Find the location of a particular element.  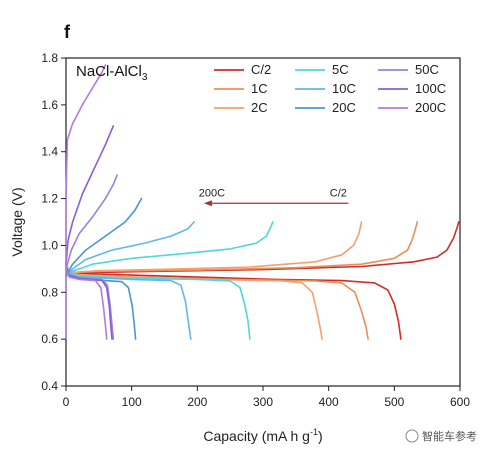

x-axis-title-superscript: -1 is located at coordinates (314, 432).